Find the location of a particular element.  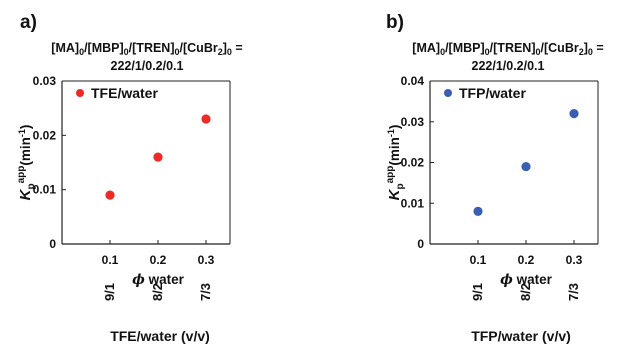

bottom-axis-label: TFP/water (v/v) is located at coordinates (521, 336).